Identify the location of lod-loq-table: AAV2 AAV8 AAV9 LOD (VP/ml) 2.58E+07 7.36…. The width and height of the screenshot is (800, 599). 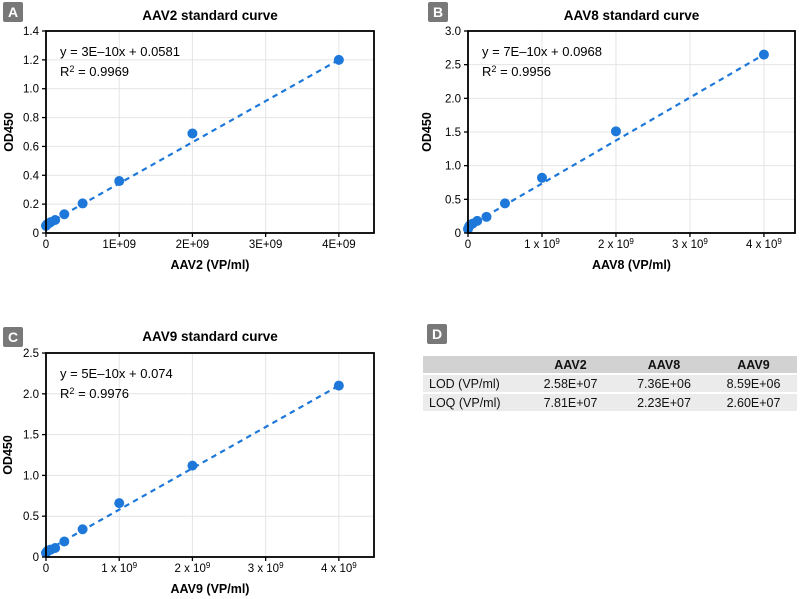
(610, 383).